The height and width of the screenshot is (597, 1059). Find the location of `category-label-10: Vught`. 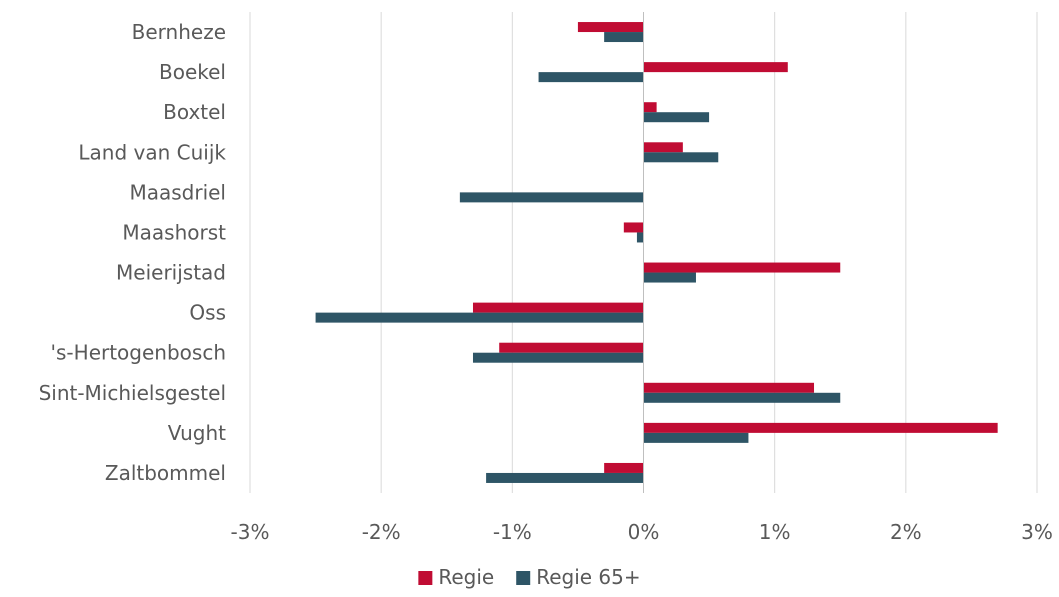

category-label-10: Vught is located at coordinates (197, 433).